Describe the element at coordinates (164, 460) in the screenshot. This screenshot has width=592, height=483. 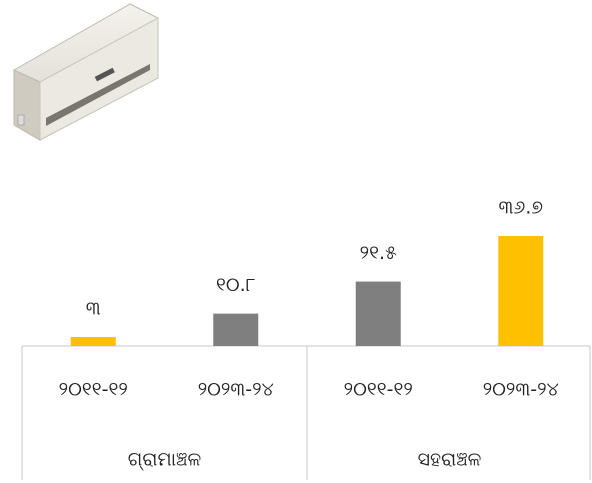
I see `group-label: ଗ୍ରାମାଞ୍ଚଳ` at that location.